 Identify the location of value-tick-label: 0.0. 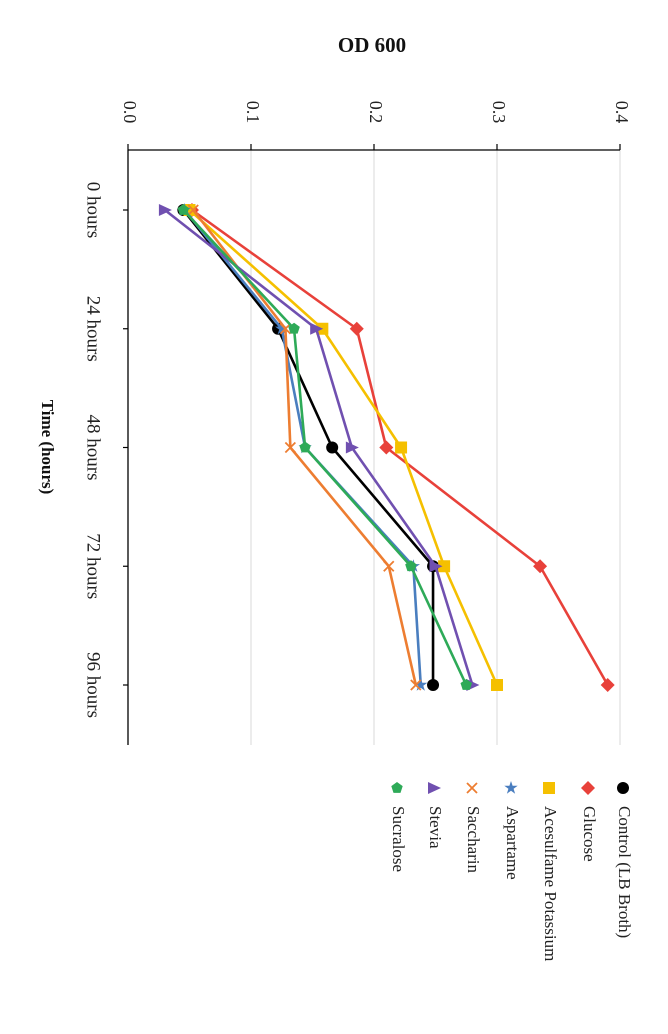
(130, 112).